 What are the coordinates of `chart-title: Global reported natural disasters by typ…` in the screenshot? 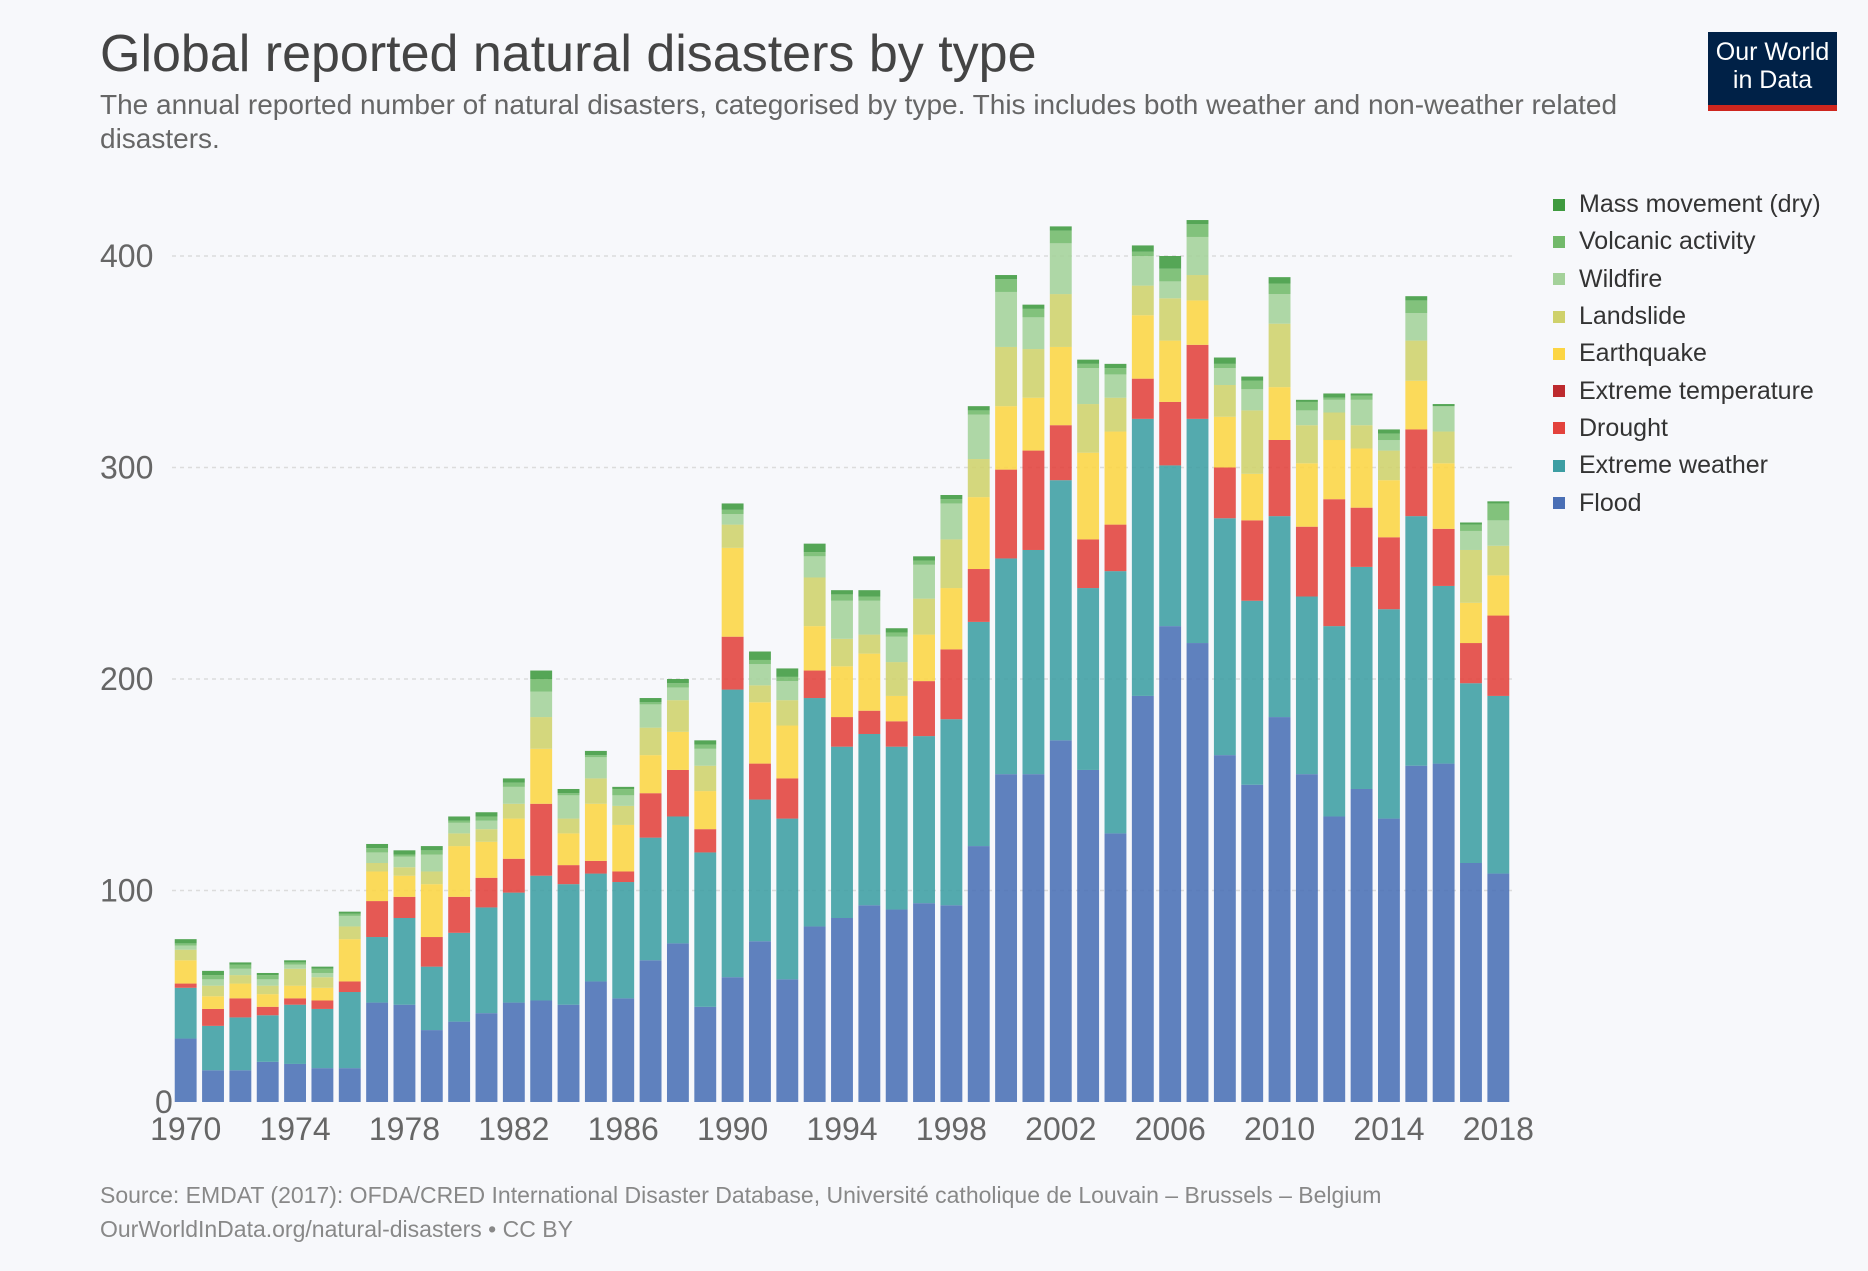 It's located at (568, 54).